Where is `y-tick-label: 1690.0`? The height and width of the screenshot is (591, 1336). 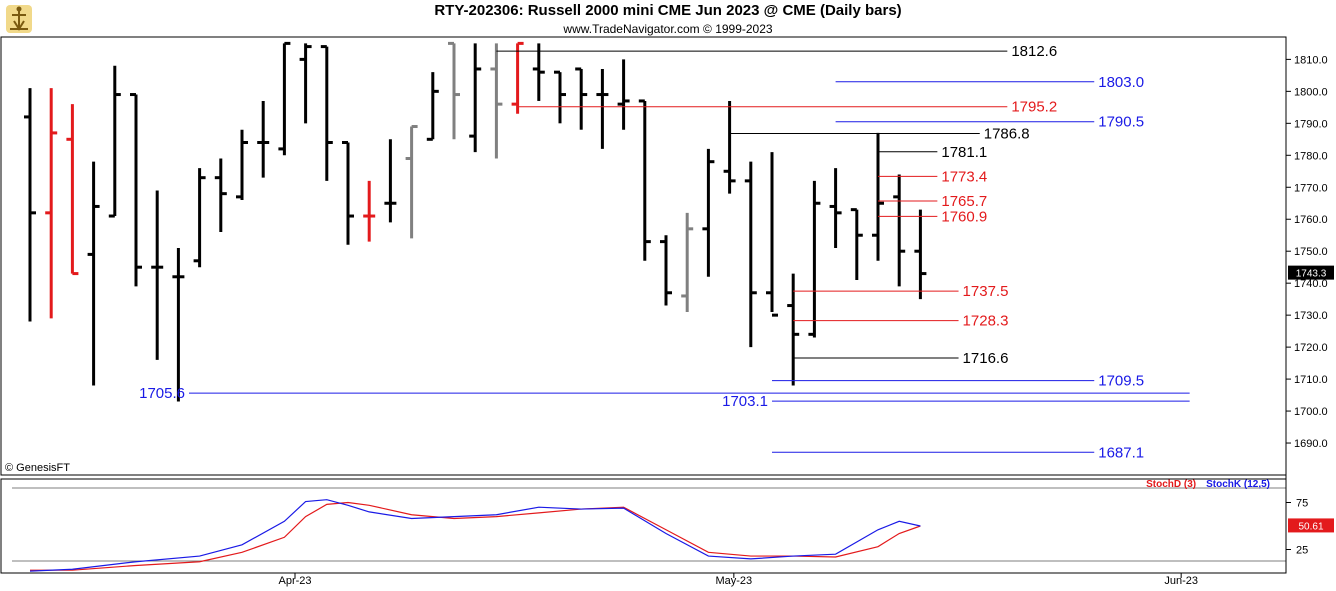
y-tick-label: 1690.0 is located at coordinates (1311, 444).